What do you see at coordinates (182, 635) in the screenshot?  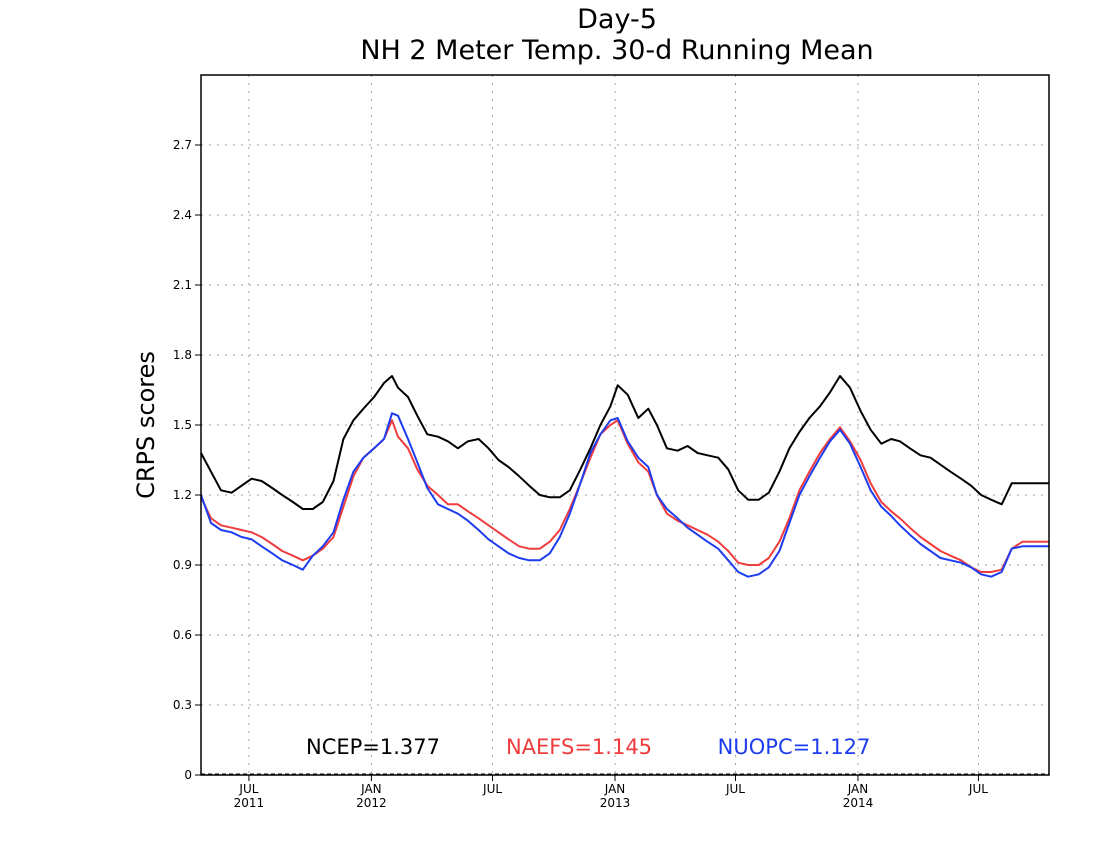 I see `y-tick-label: 0.6` at bounding box center [182, 635].